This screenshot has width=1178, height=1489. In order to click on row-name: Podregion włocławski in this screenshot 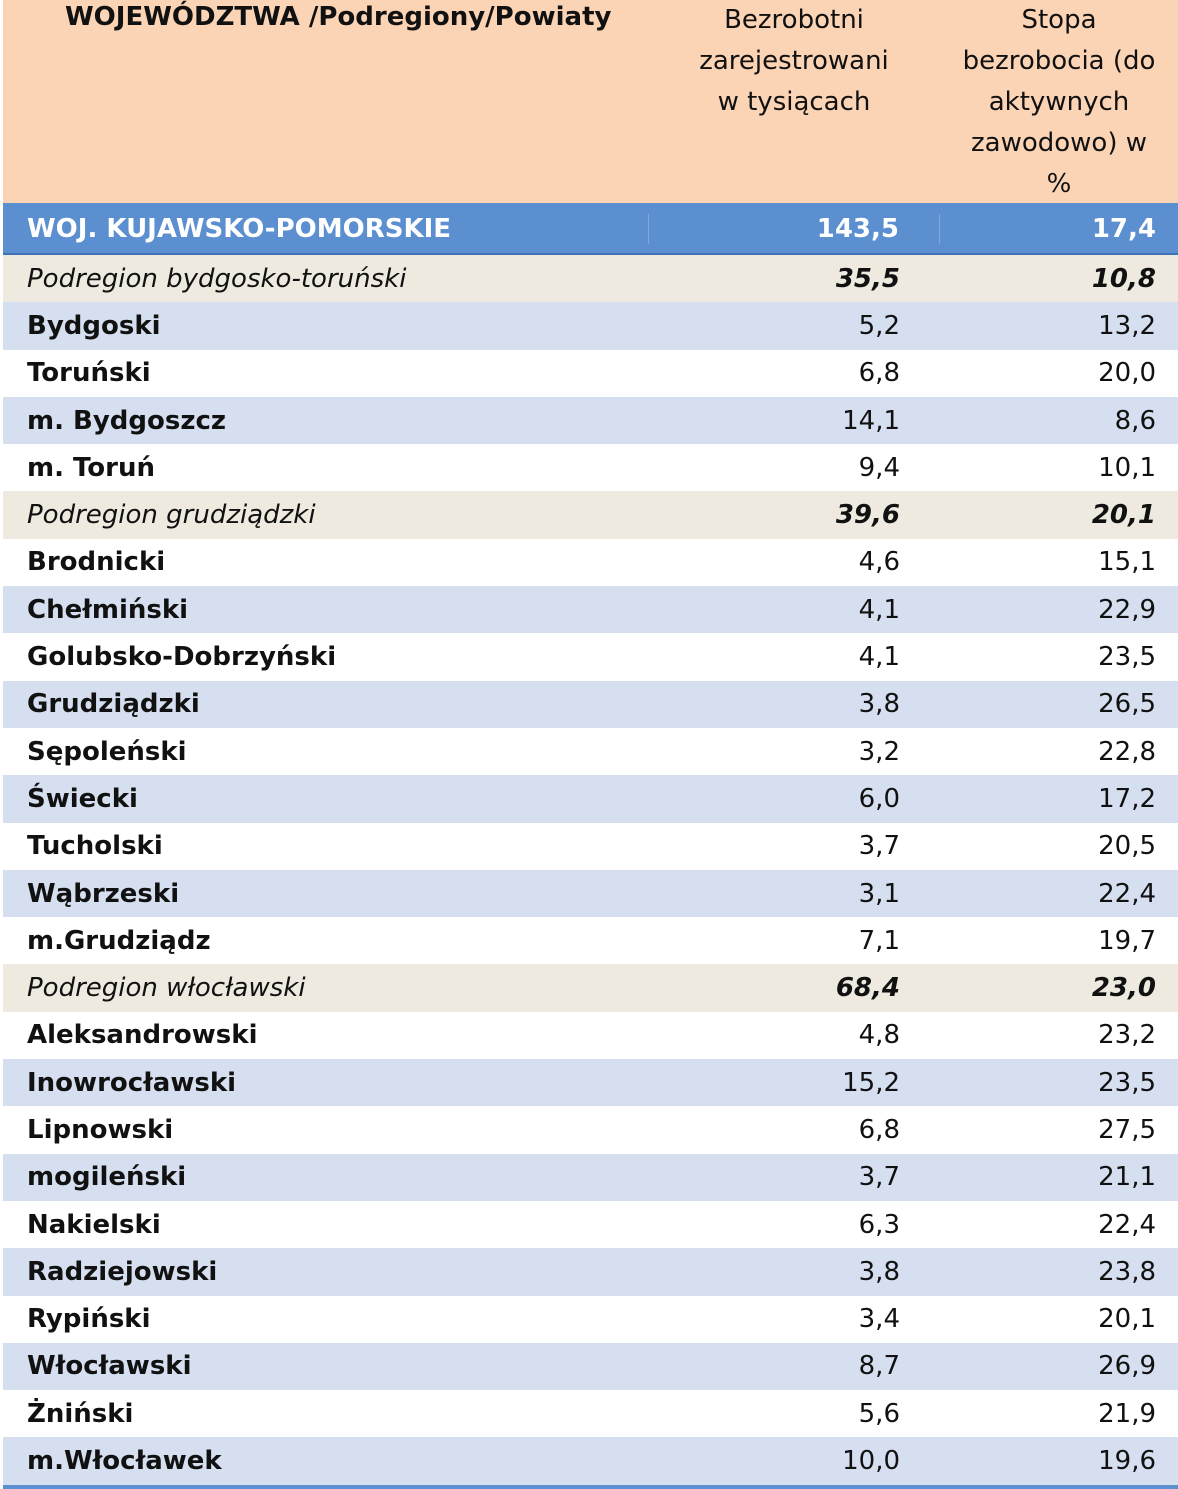, I will do `click(166, 988)`.